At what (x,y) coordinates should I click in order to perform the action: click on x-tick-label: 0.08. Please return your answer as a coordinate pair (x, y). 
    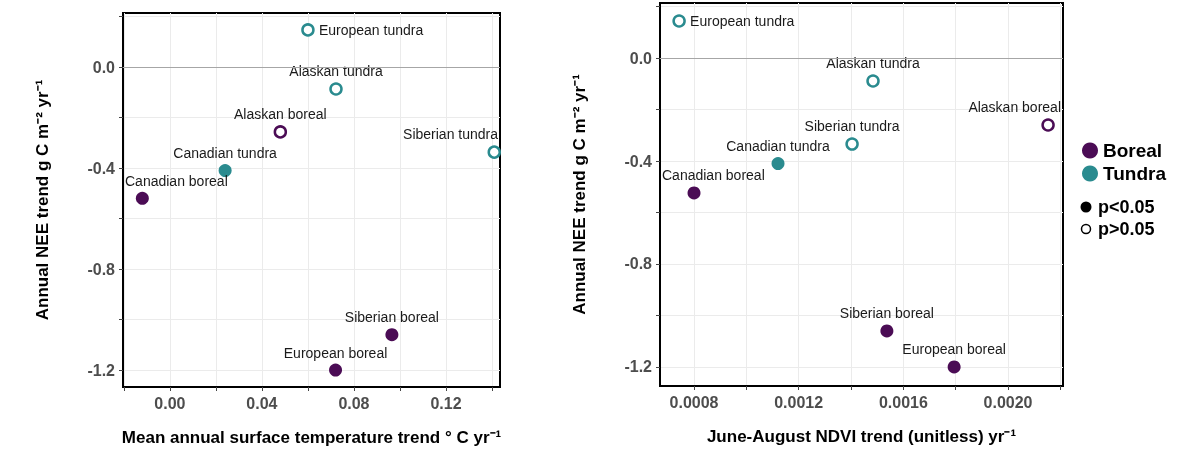
    Looking at the image, I should click on (354, 403).